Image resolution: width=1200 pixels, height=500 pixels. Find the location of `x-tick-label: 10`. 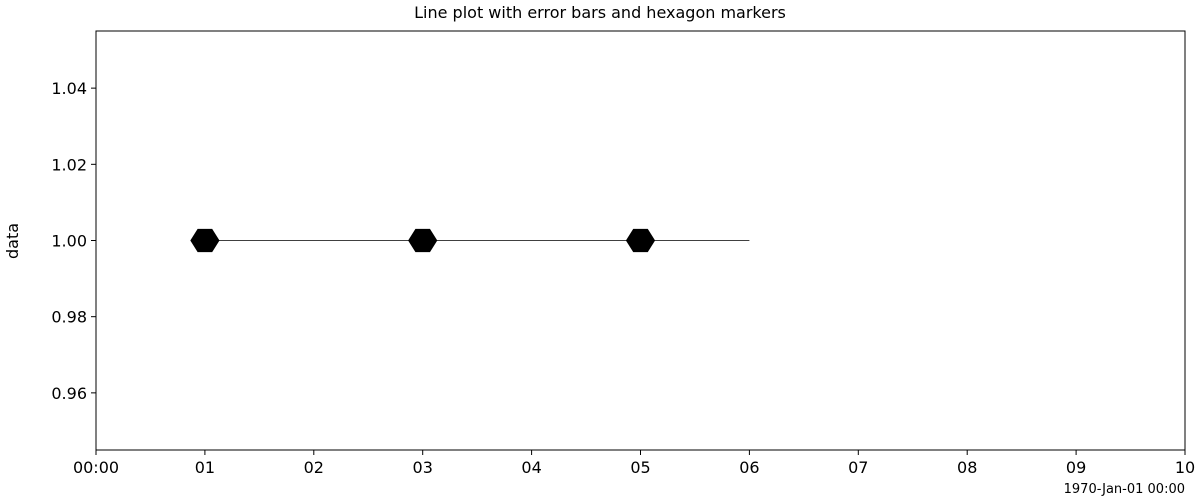

x-tick-label: 10 is located at coordinates (1185, 467).